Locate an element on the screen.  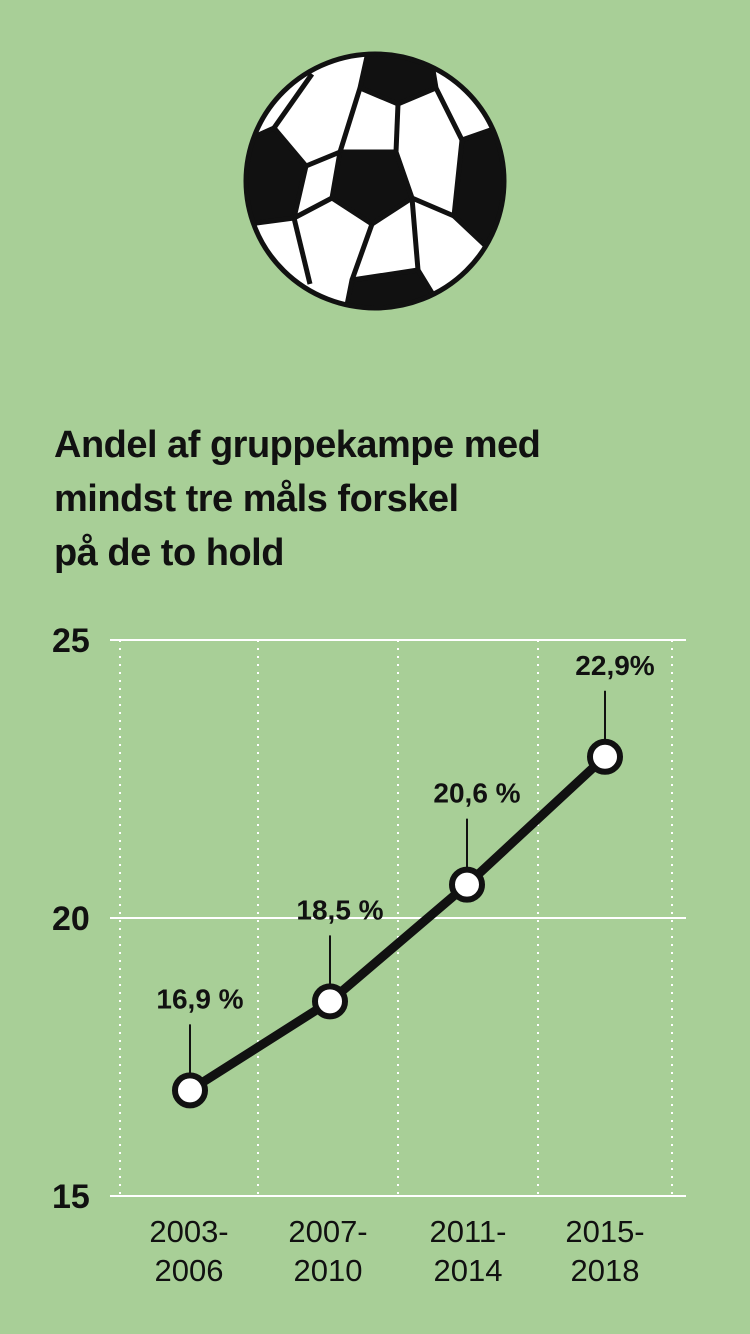
y-tick-label: 25 is located at coordinates (71, 641).